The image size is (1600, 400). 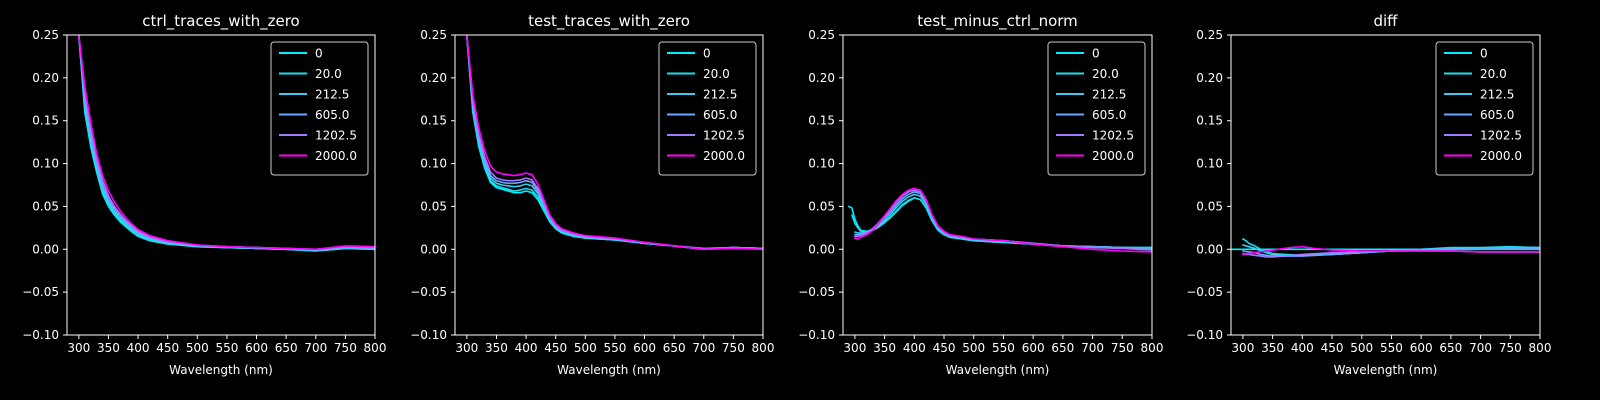 What do you see at coordinates (609, 370) in the screenshot?
I see `x-axis-label: Wavelength (nm)` at bounding box center [609, 370].